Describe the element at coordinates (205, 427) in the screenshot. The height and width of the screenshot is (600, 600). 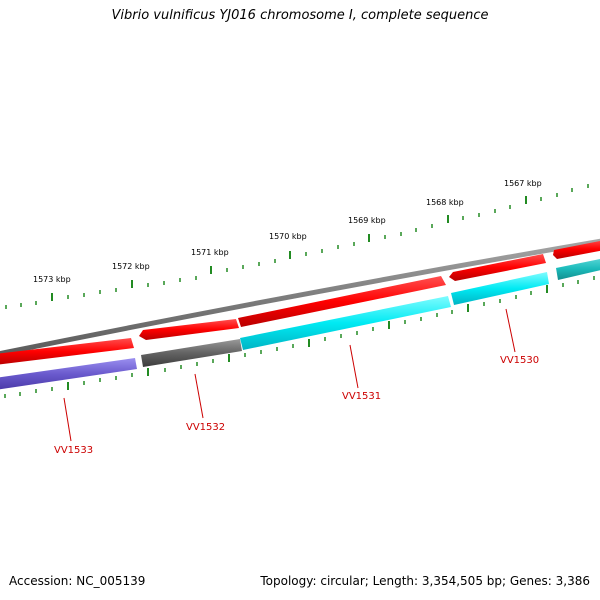
I see `gene-label-vv1532: VV1532` at that location.